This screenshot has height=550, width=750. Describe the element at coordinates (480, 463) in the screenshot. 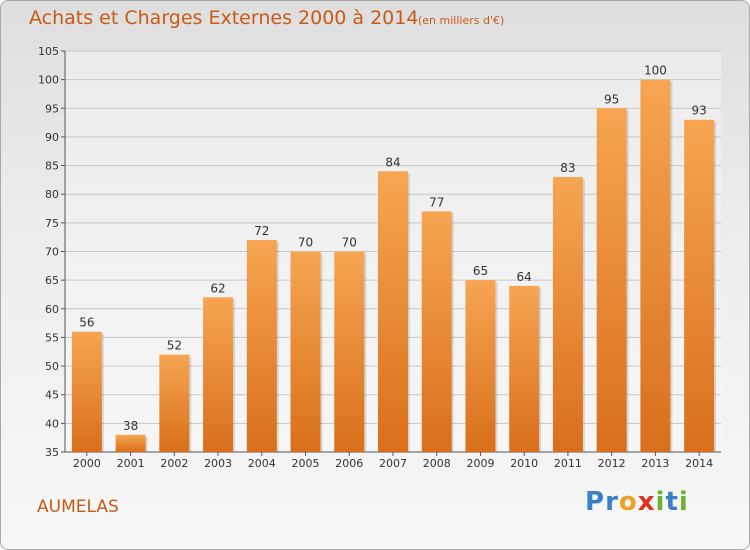

I see `x-tick-label: 2009` at that location.